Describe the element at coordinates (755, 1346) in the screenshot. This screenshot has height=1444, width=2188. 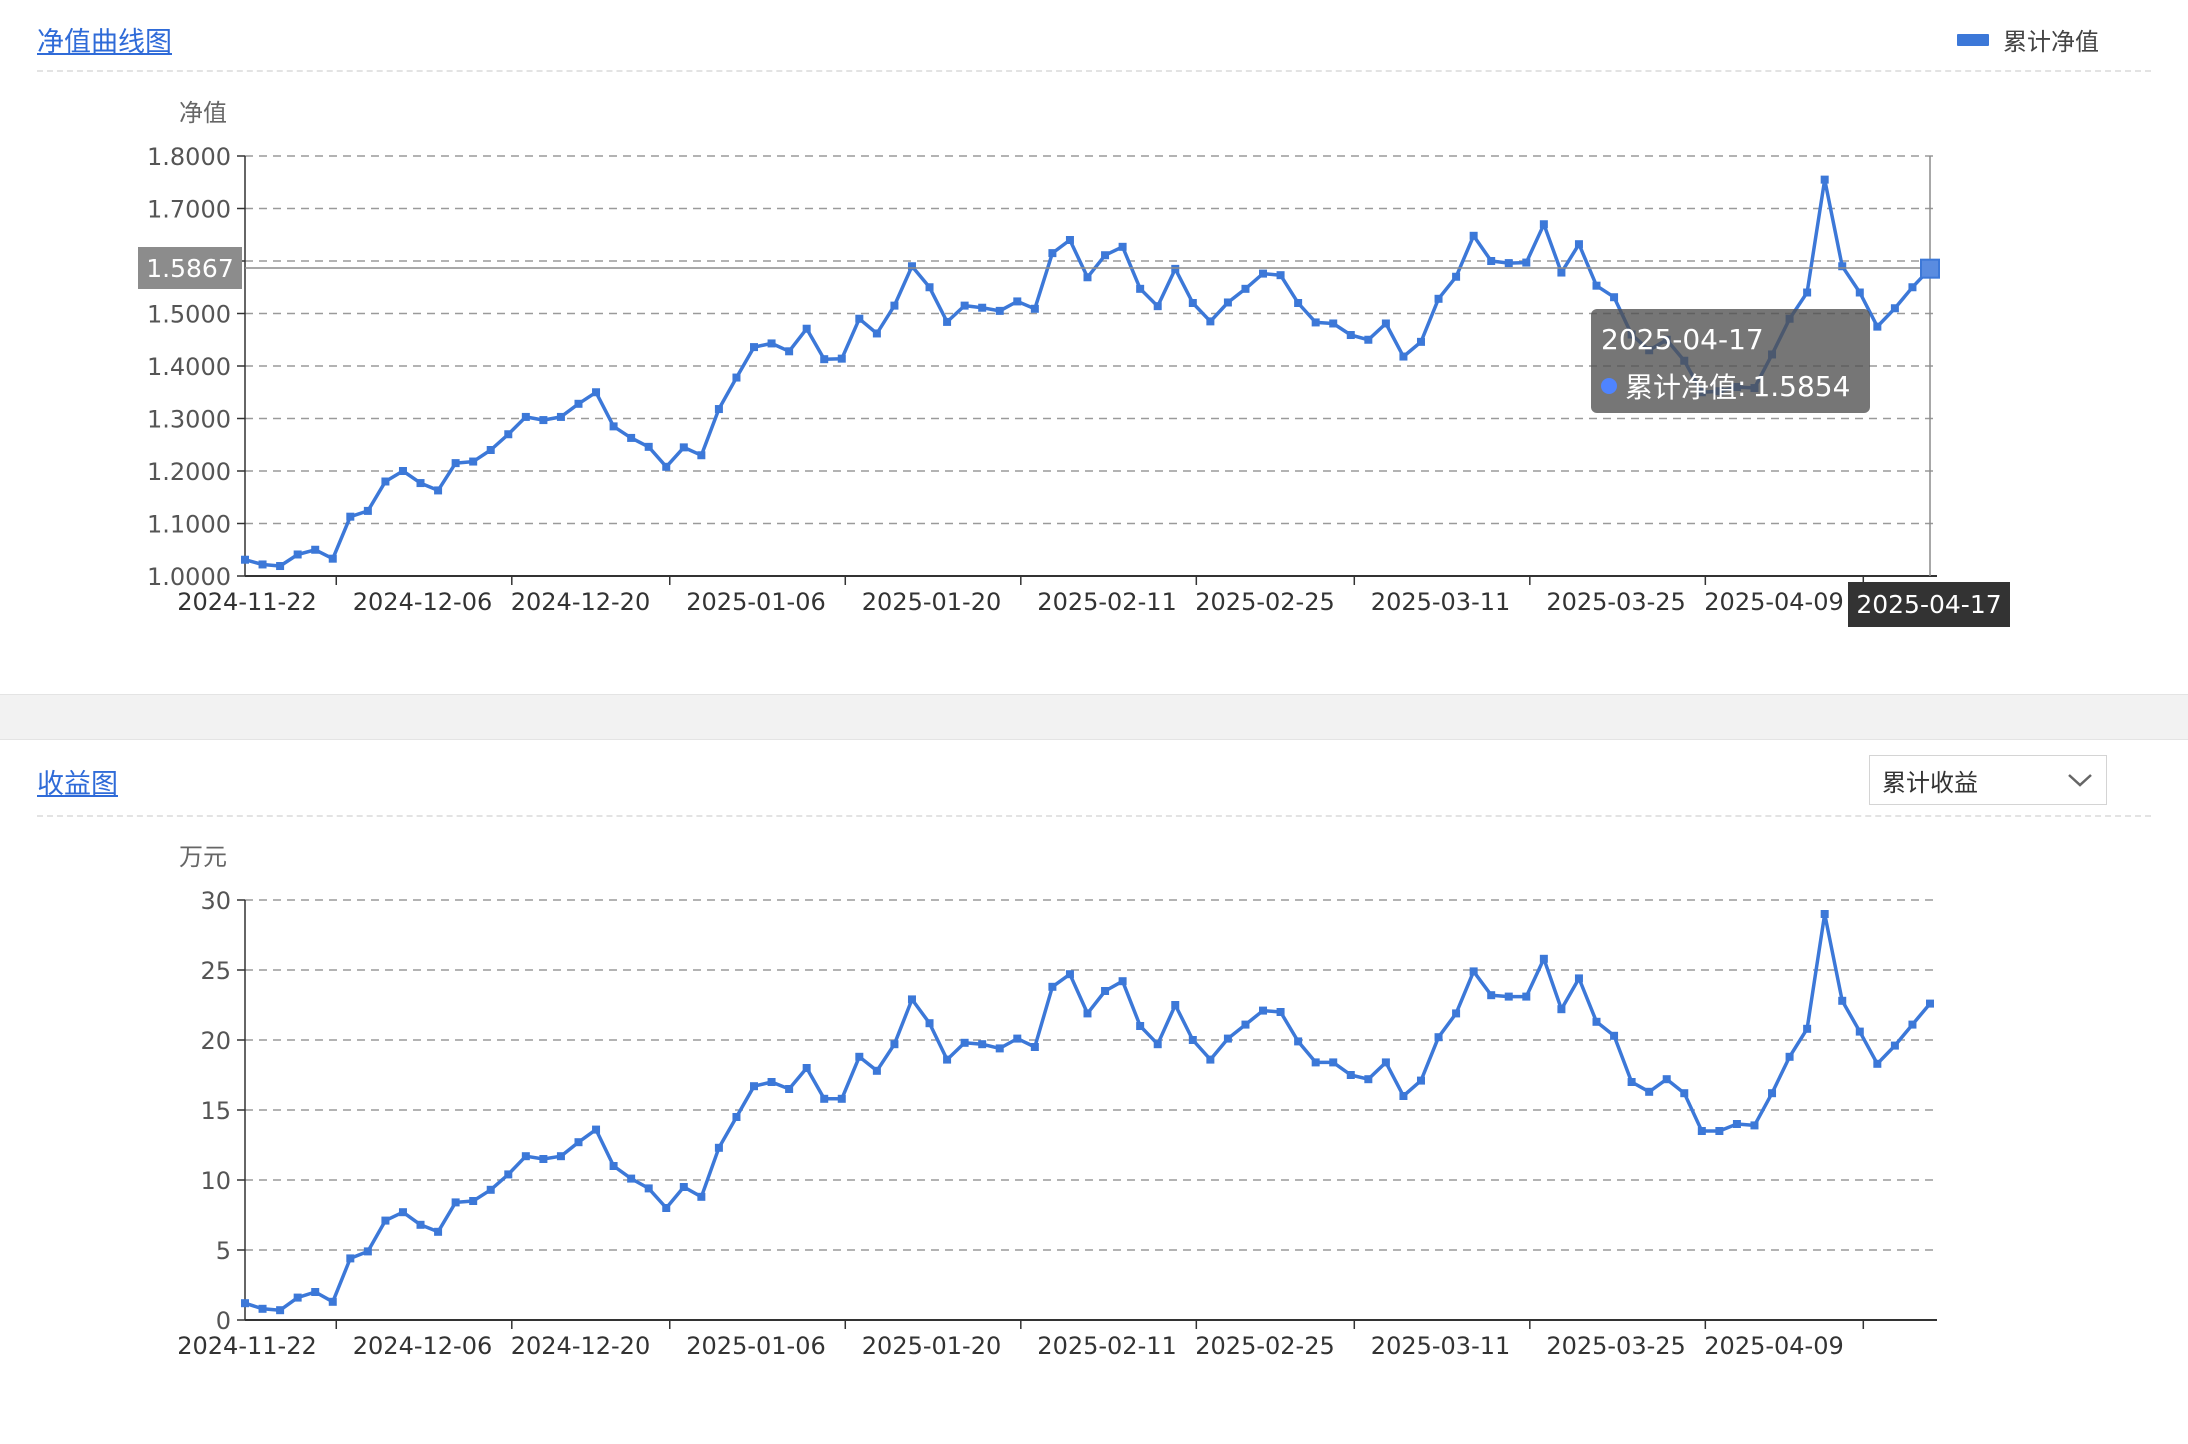
I see `x-tick-label: 2025-01-06` at that location.